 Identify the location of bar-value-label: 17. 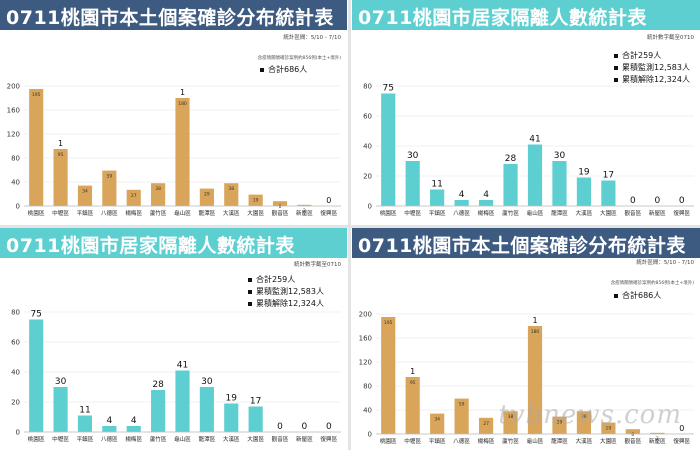
(608, 176).